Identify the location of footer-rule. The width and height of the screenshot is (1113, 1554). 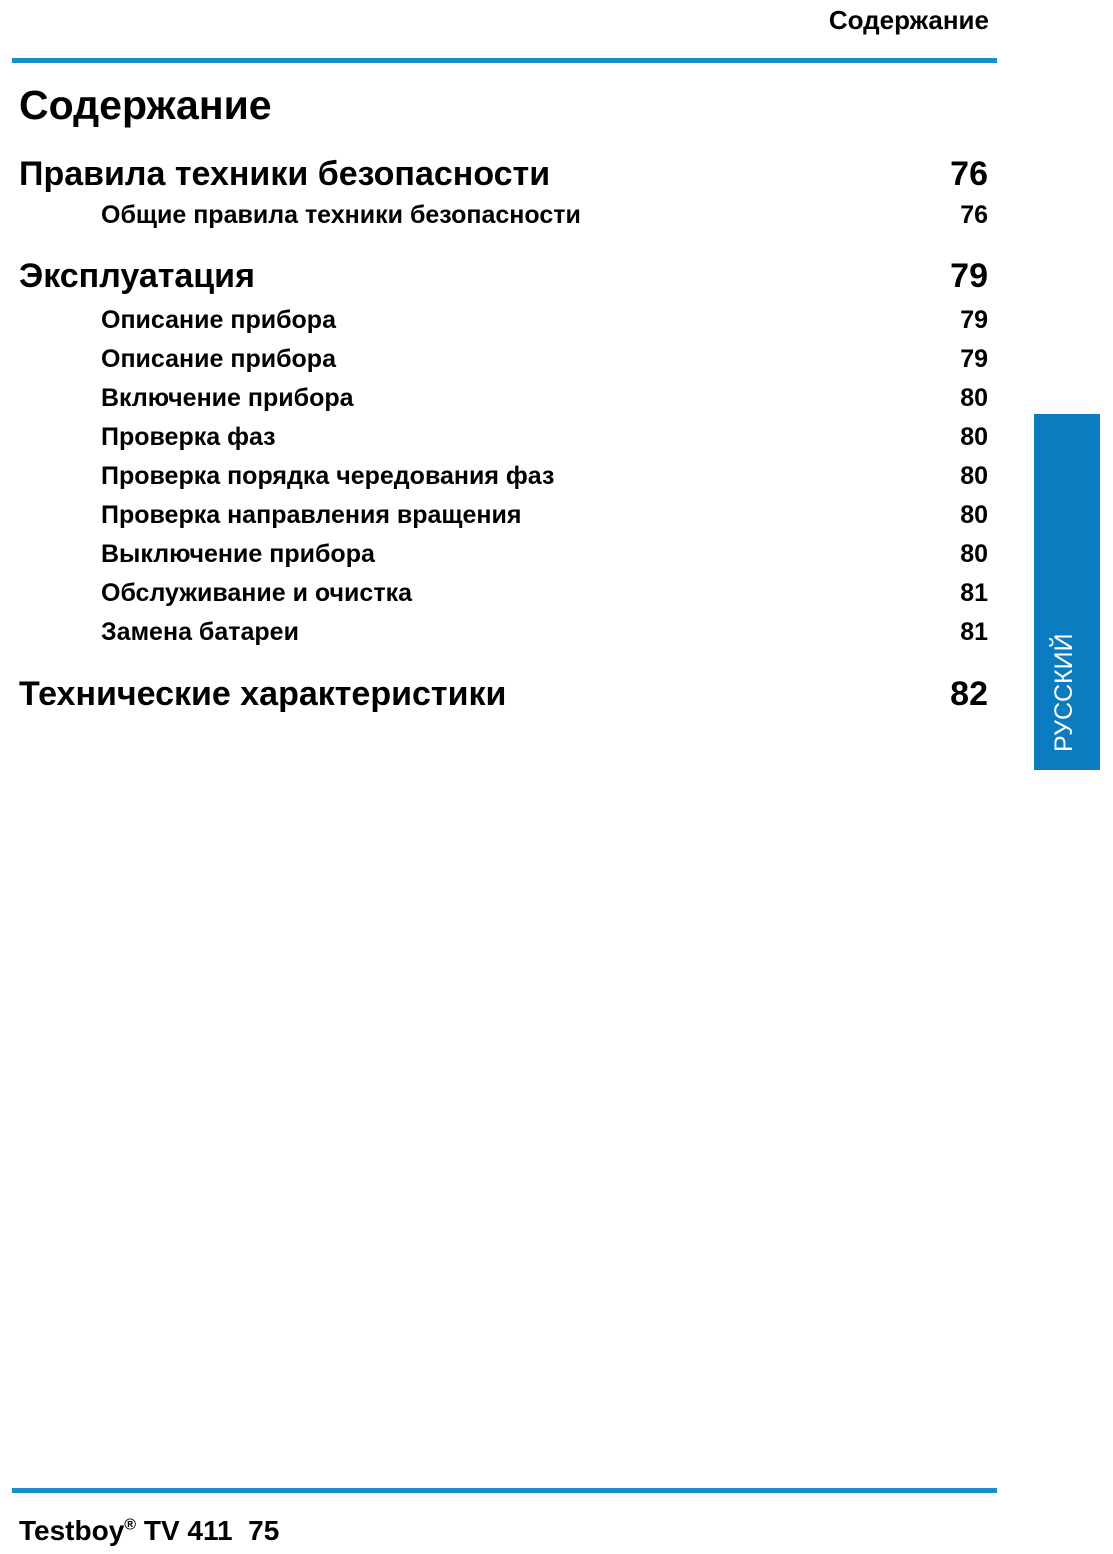
(504, 1490).